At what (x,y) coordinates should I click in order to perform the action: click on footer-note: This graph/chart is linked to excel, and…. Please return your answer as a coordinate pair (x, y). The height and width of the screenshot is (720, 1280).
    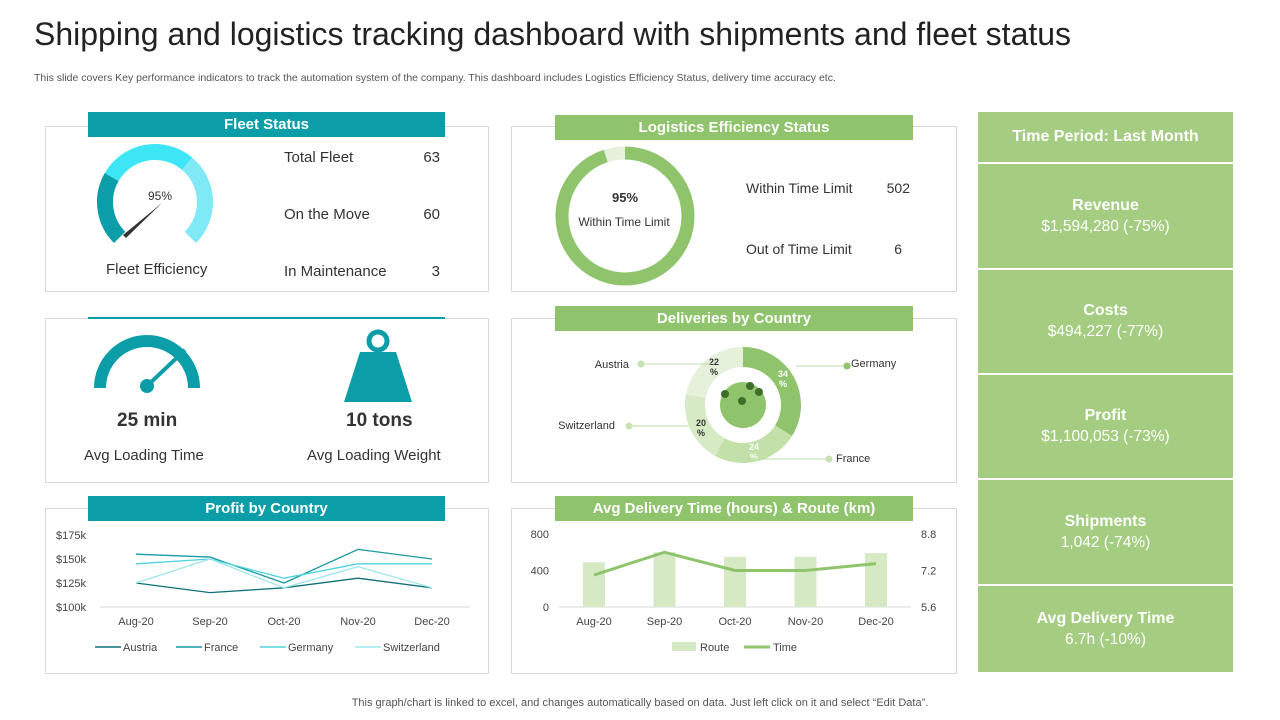
    Looking at the image, I should click on (640, 703).